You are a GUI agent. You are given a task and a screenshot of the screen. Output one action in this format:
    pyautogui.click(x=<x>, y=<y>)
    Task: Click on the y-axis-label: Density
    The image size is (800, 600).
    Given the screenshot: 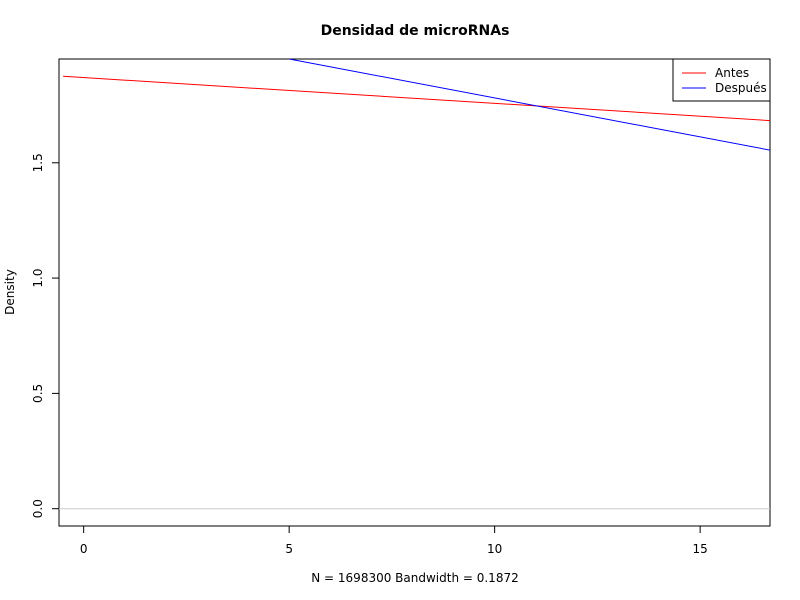 What is the action you would take?
    pyautogui.click(x=10, y=292)
    